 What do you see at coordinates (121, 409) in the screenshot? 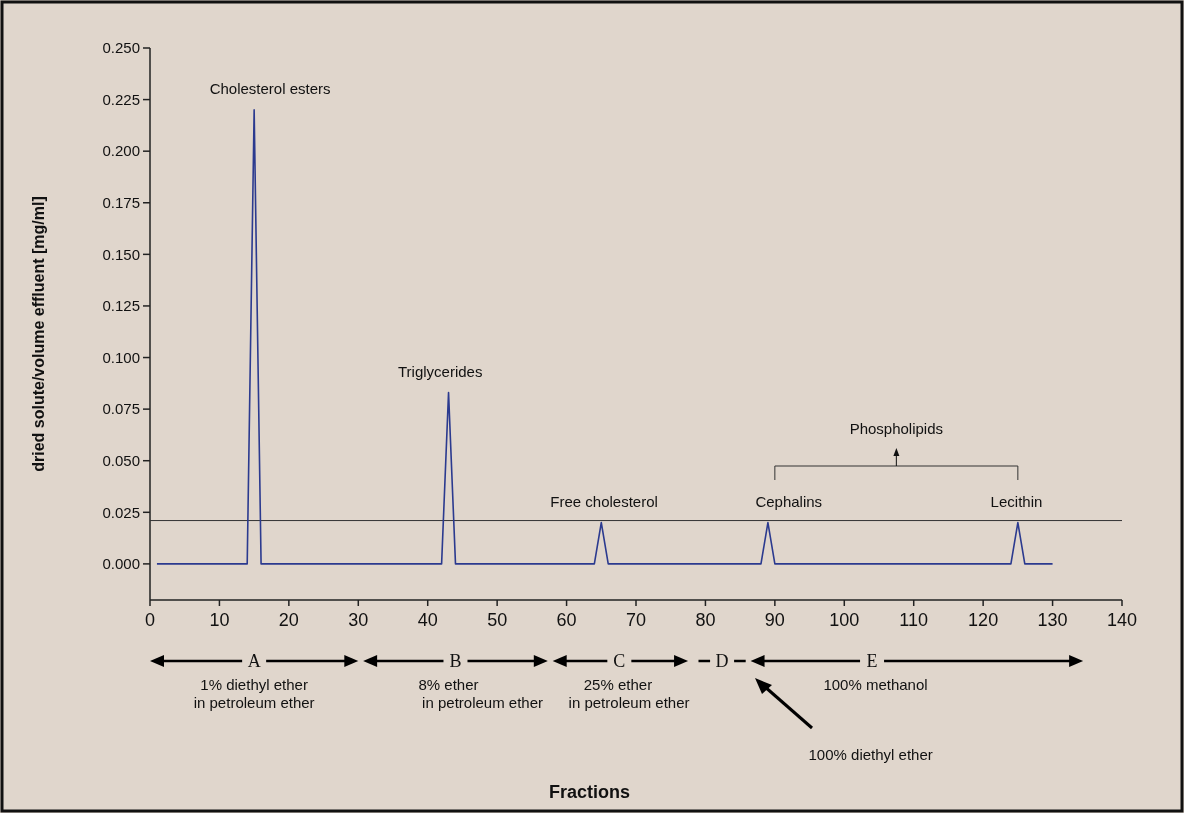
I see `y-tick-label: 0.075` at bounding box center [121, 409].